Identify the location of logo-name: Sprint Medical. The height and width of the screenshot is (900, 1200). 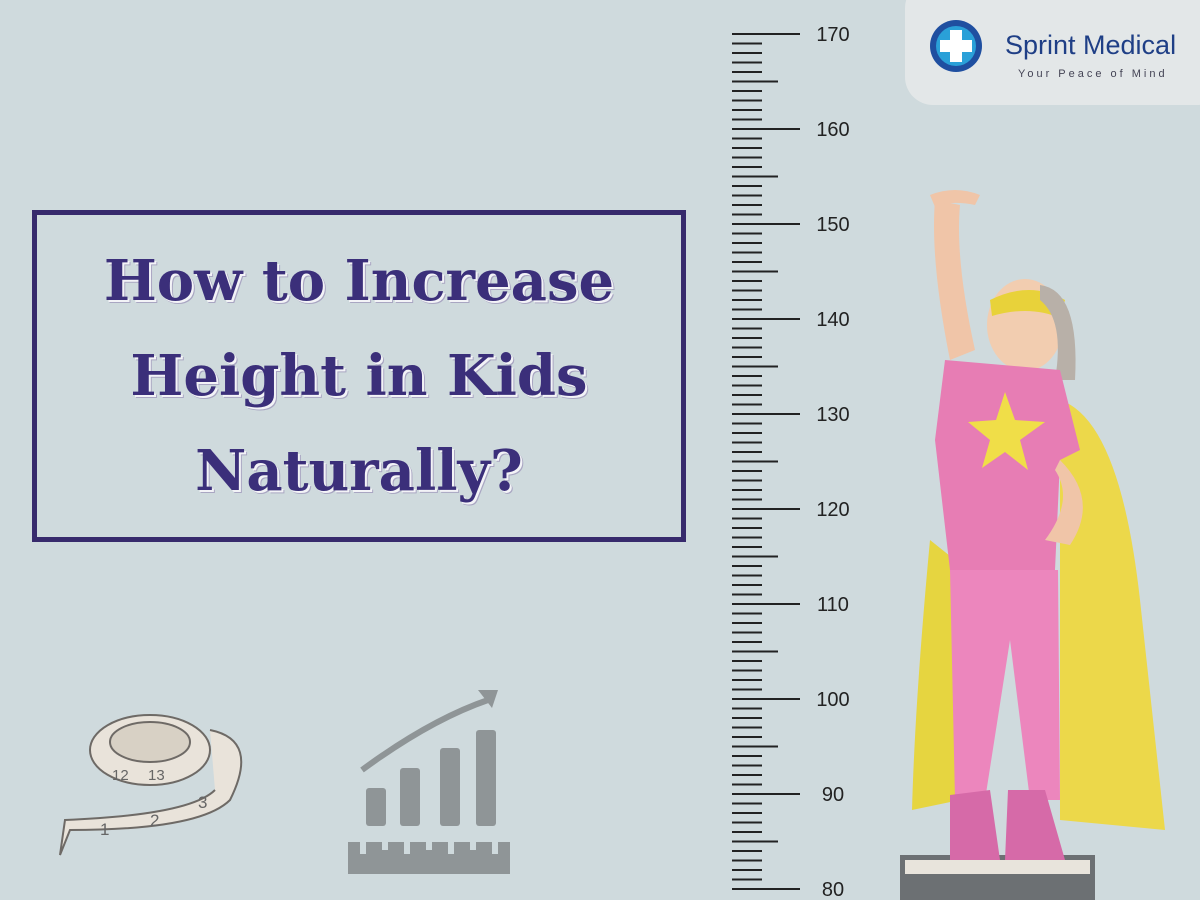
(1090, 45).